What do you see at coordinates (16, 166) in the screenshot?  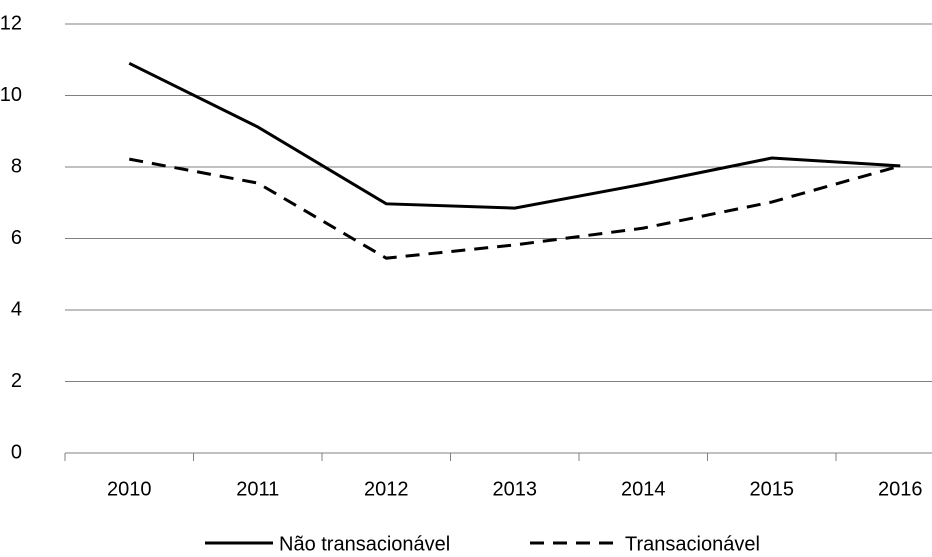 I see `y-tick-label: 8` at bounding box center [16, 166].